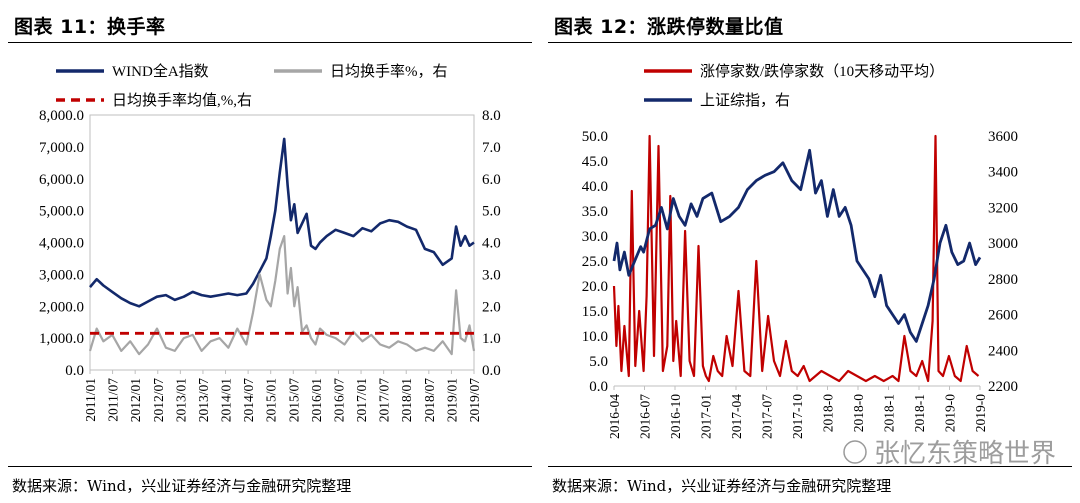  I want to click on left-y-right-tick-label: 1.0, so click(491, 339).